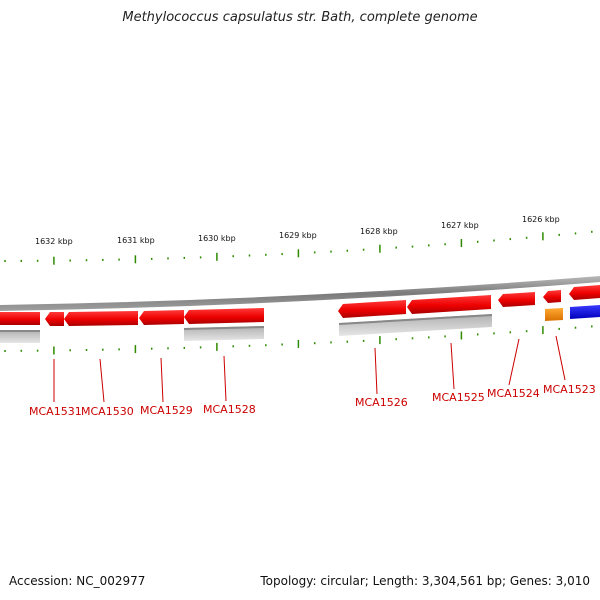 This screenshot has width=600, height=600. What do you see at coordinates (516, 299) in the screenshot?
I see `gene-arrow-mca1524` at bounding box center [516, 299].